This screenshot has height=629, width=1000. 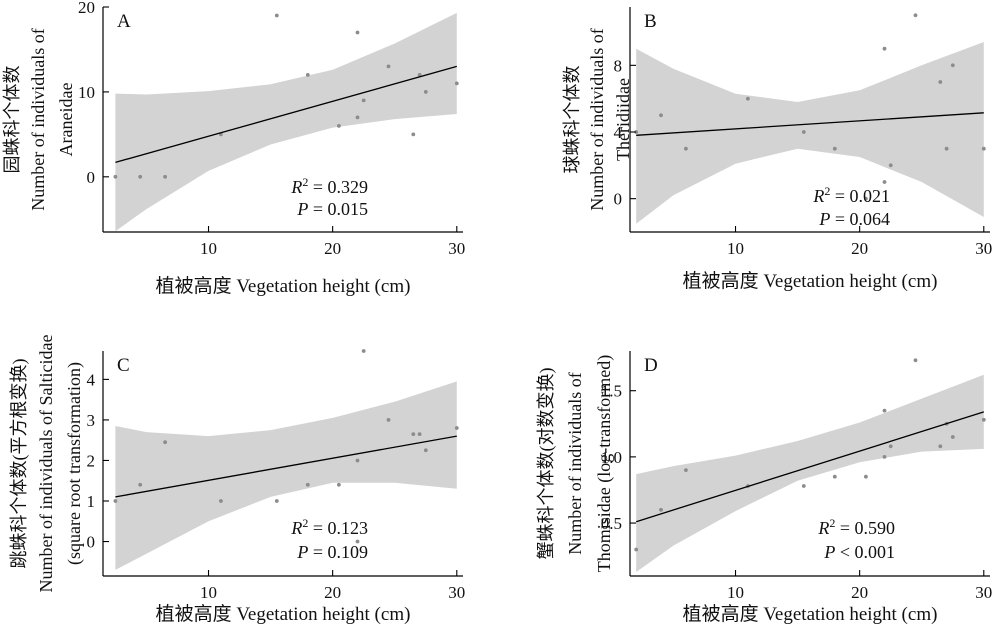 What do you see at coordinates (86, 8) in the screenshot?
I see `y-tick-label: 20` at bounding box center [86, 8].